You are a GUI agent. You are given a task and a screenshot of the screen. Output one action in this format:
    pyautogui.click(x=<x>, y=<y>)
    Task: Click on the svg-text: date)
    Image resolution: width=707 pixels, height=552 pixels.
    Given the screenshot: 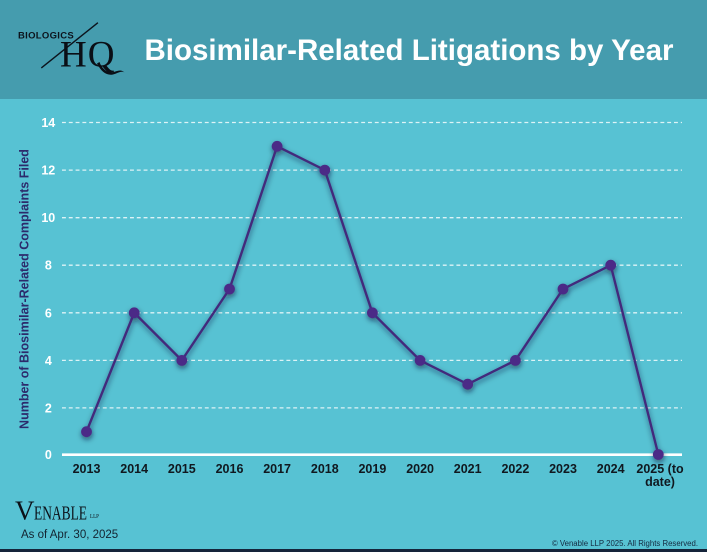 What is the action you would take?
    pyautogui.click(x=660, y=482)
    